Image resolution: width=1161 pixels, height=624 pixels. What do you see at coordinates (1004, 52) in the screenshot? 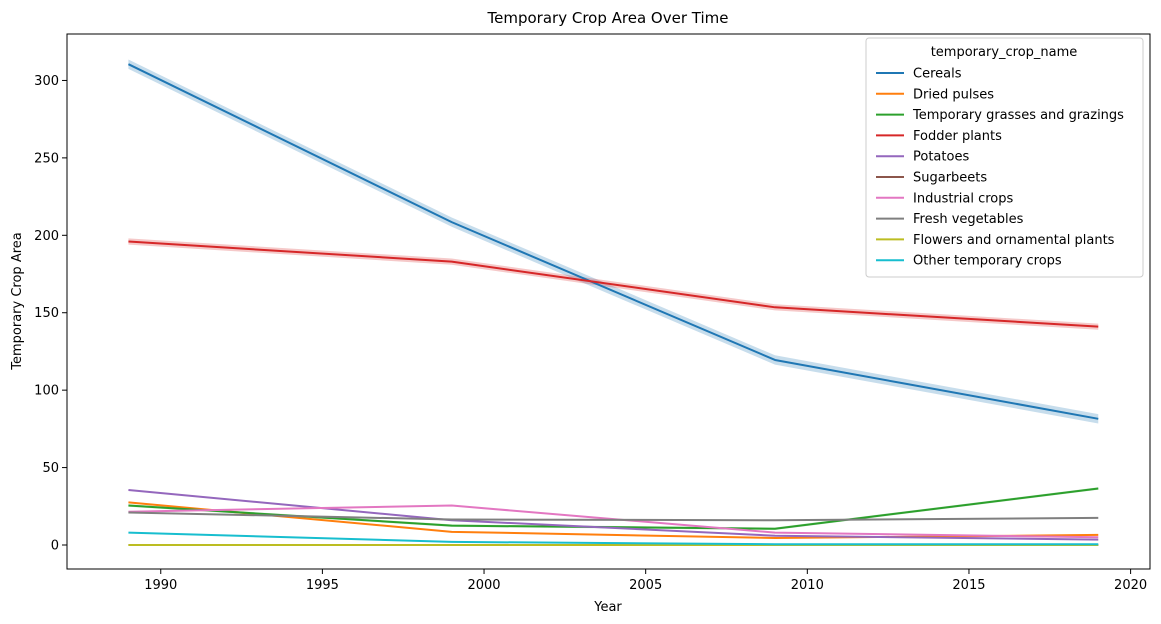
I see `legend-title: temporary_crop_name` at bounding box center [1004, 52].